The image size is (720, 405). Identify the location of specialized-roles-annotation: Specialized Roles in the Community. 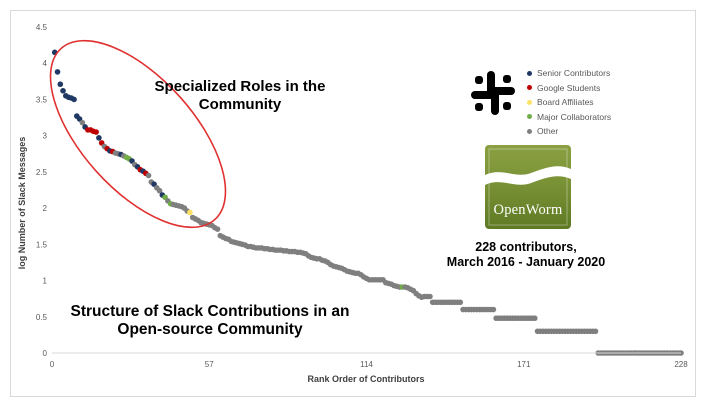
(240, 95).